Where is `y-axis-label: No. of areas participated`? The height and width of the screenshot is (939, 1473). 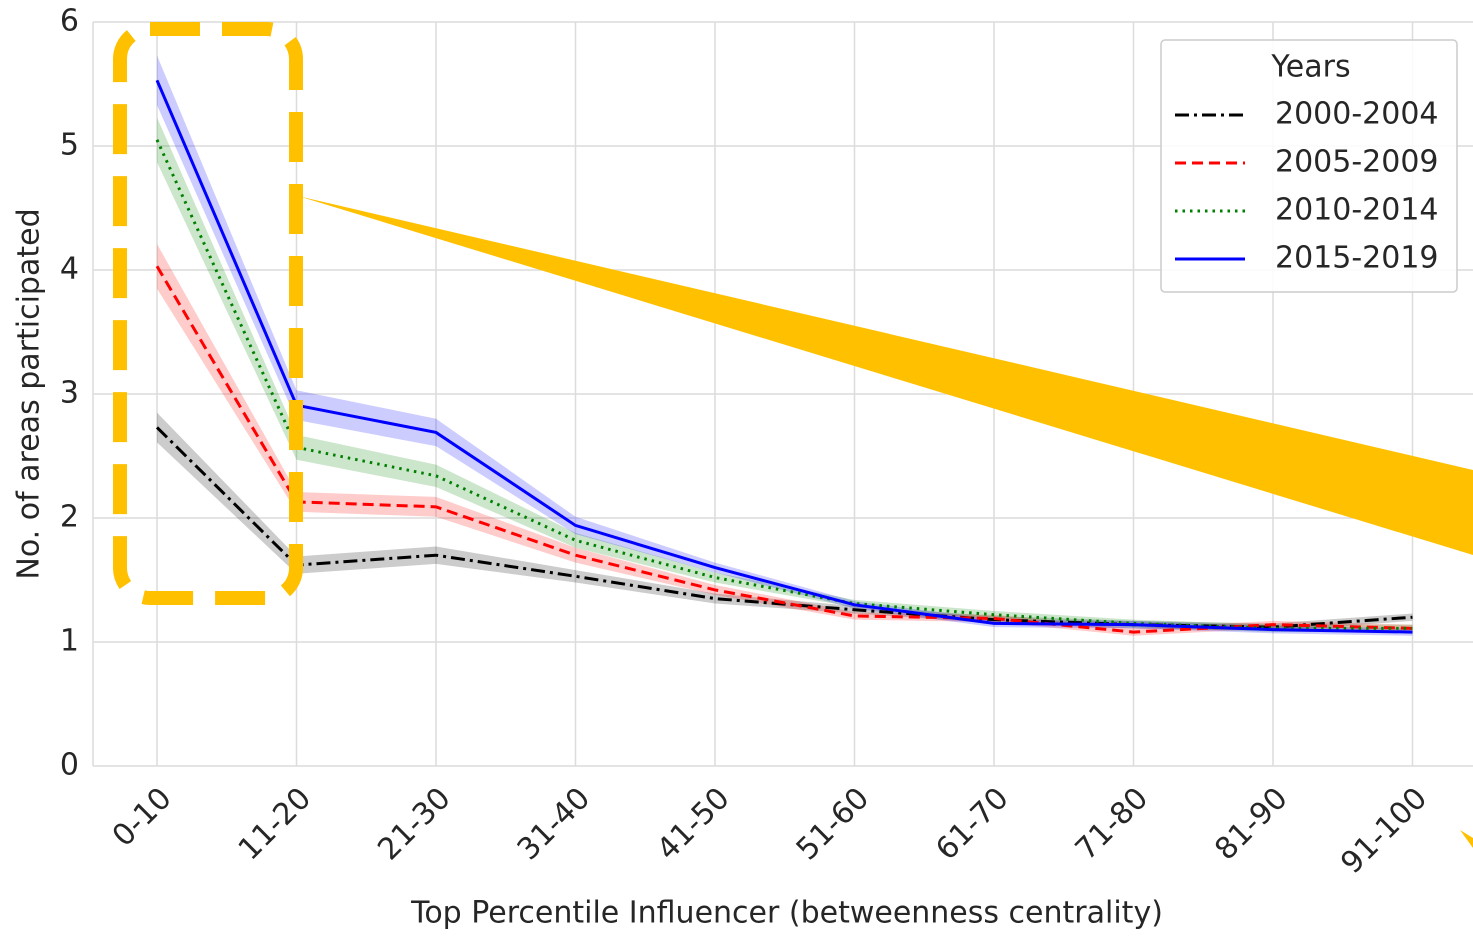
y-axis-label: No. of areas participated is located at coordinates (29, 393).